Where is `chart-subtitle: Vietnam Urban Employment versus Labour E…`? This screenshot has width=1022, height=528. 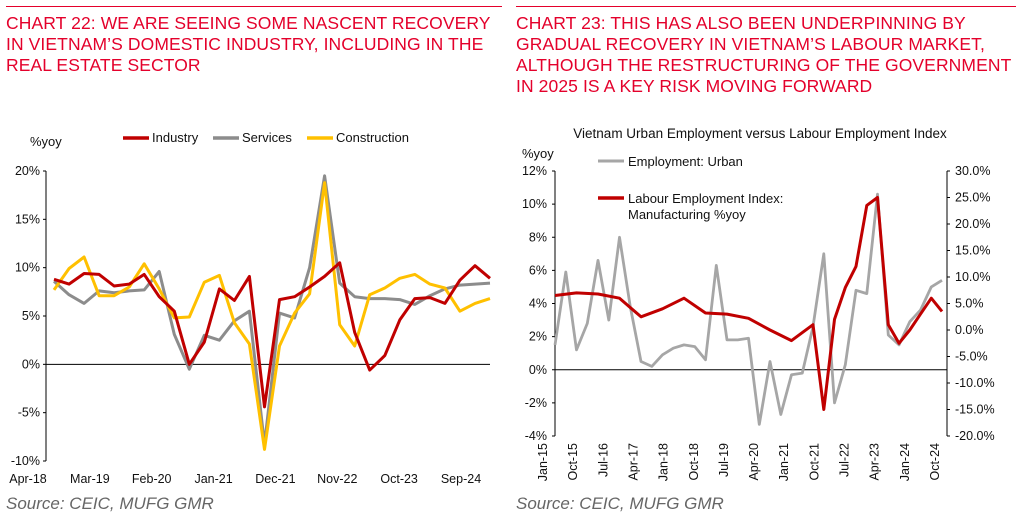 chart-subtitle: Vietnam Urban Employment versus Labour E… is located at coordinates (760, 133).